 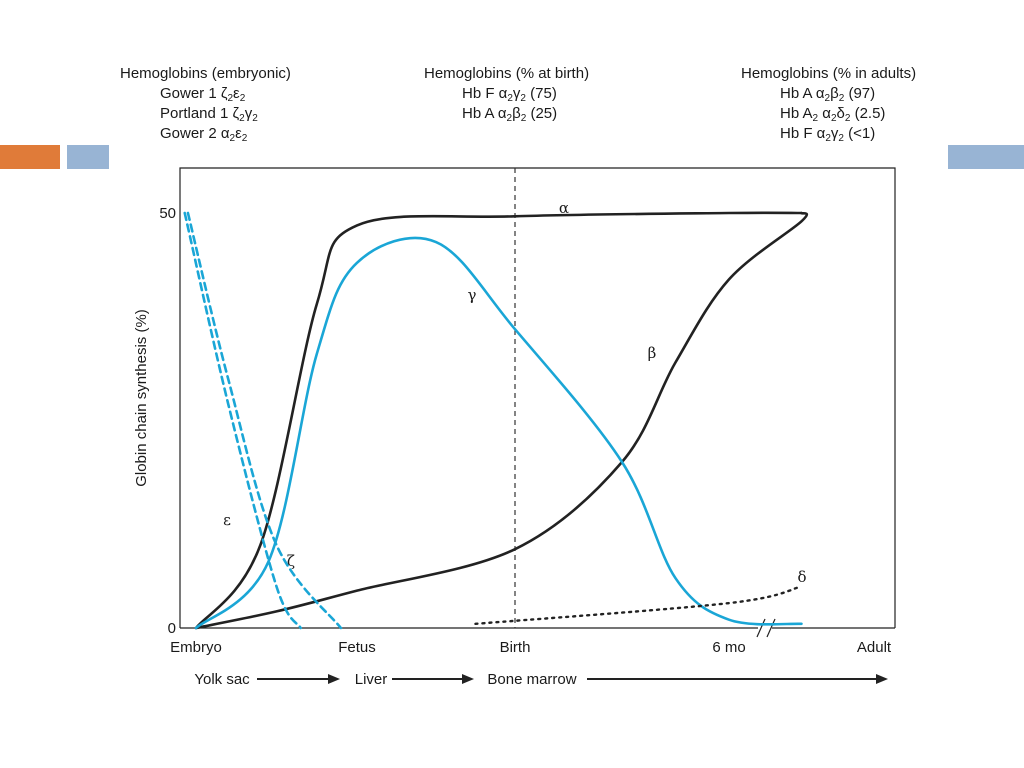 I want to click on hemoglobin-entry: Hb F α2γ2 (<1), so click(x=828, y=134).